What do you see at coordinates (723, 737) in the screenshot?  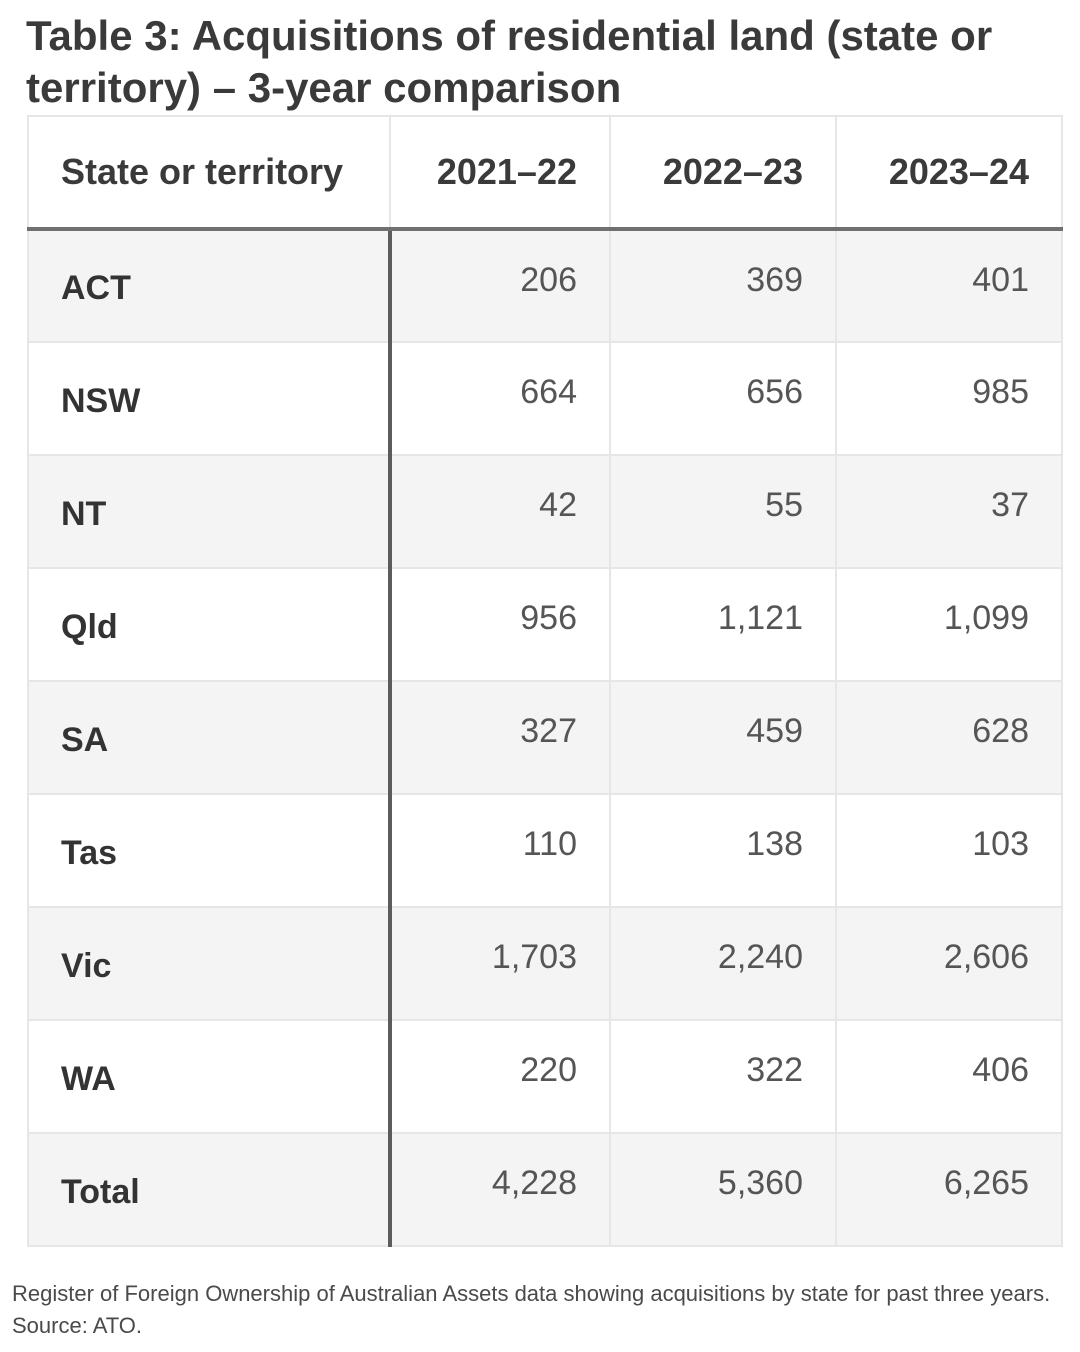 I see `value-cell: 459` at bounding box center [723, 737].